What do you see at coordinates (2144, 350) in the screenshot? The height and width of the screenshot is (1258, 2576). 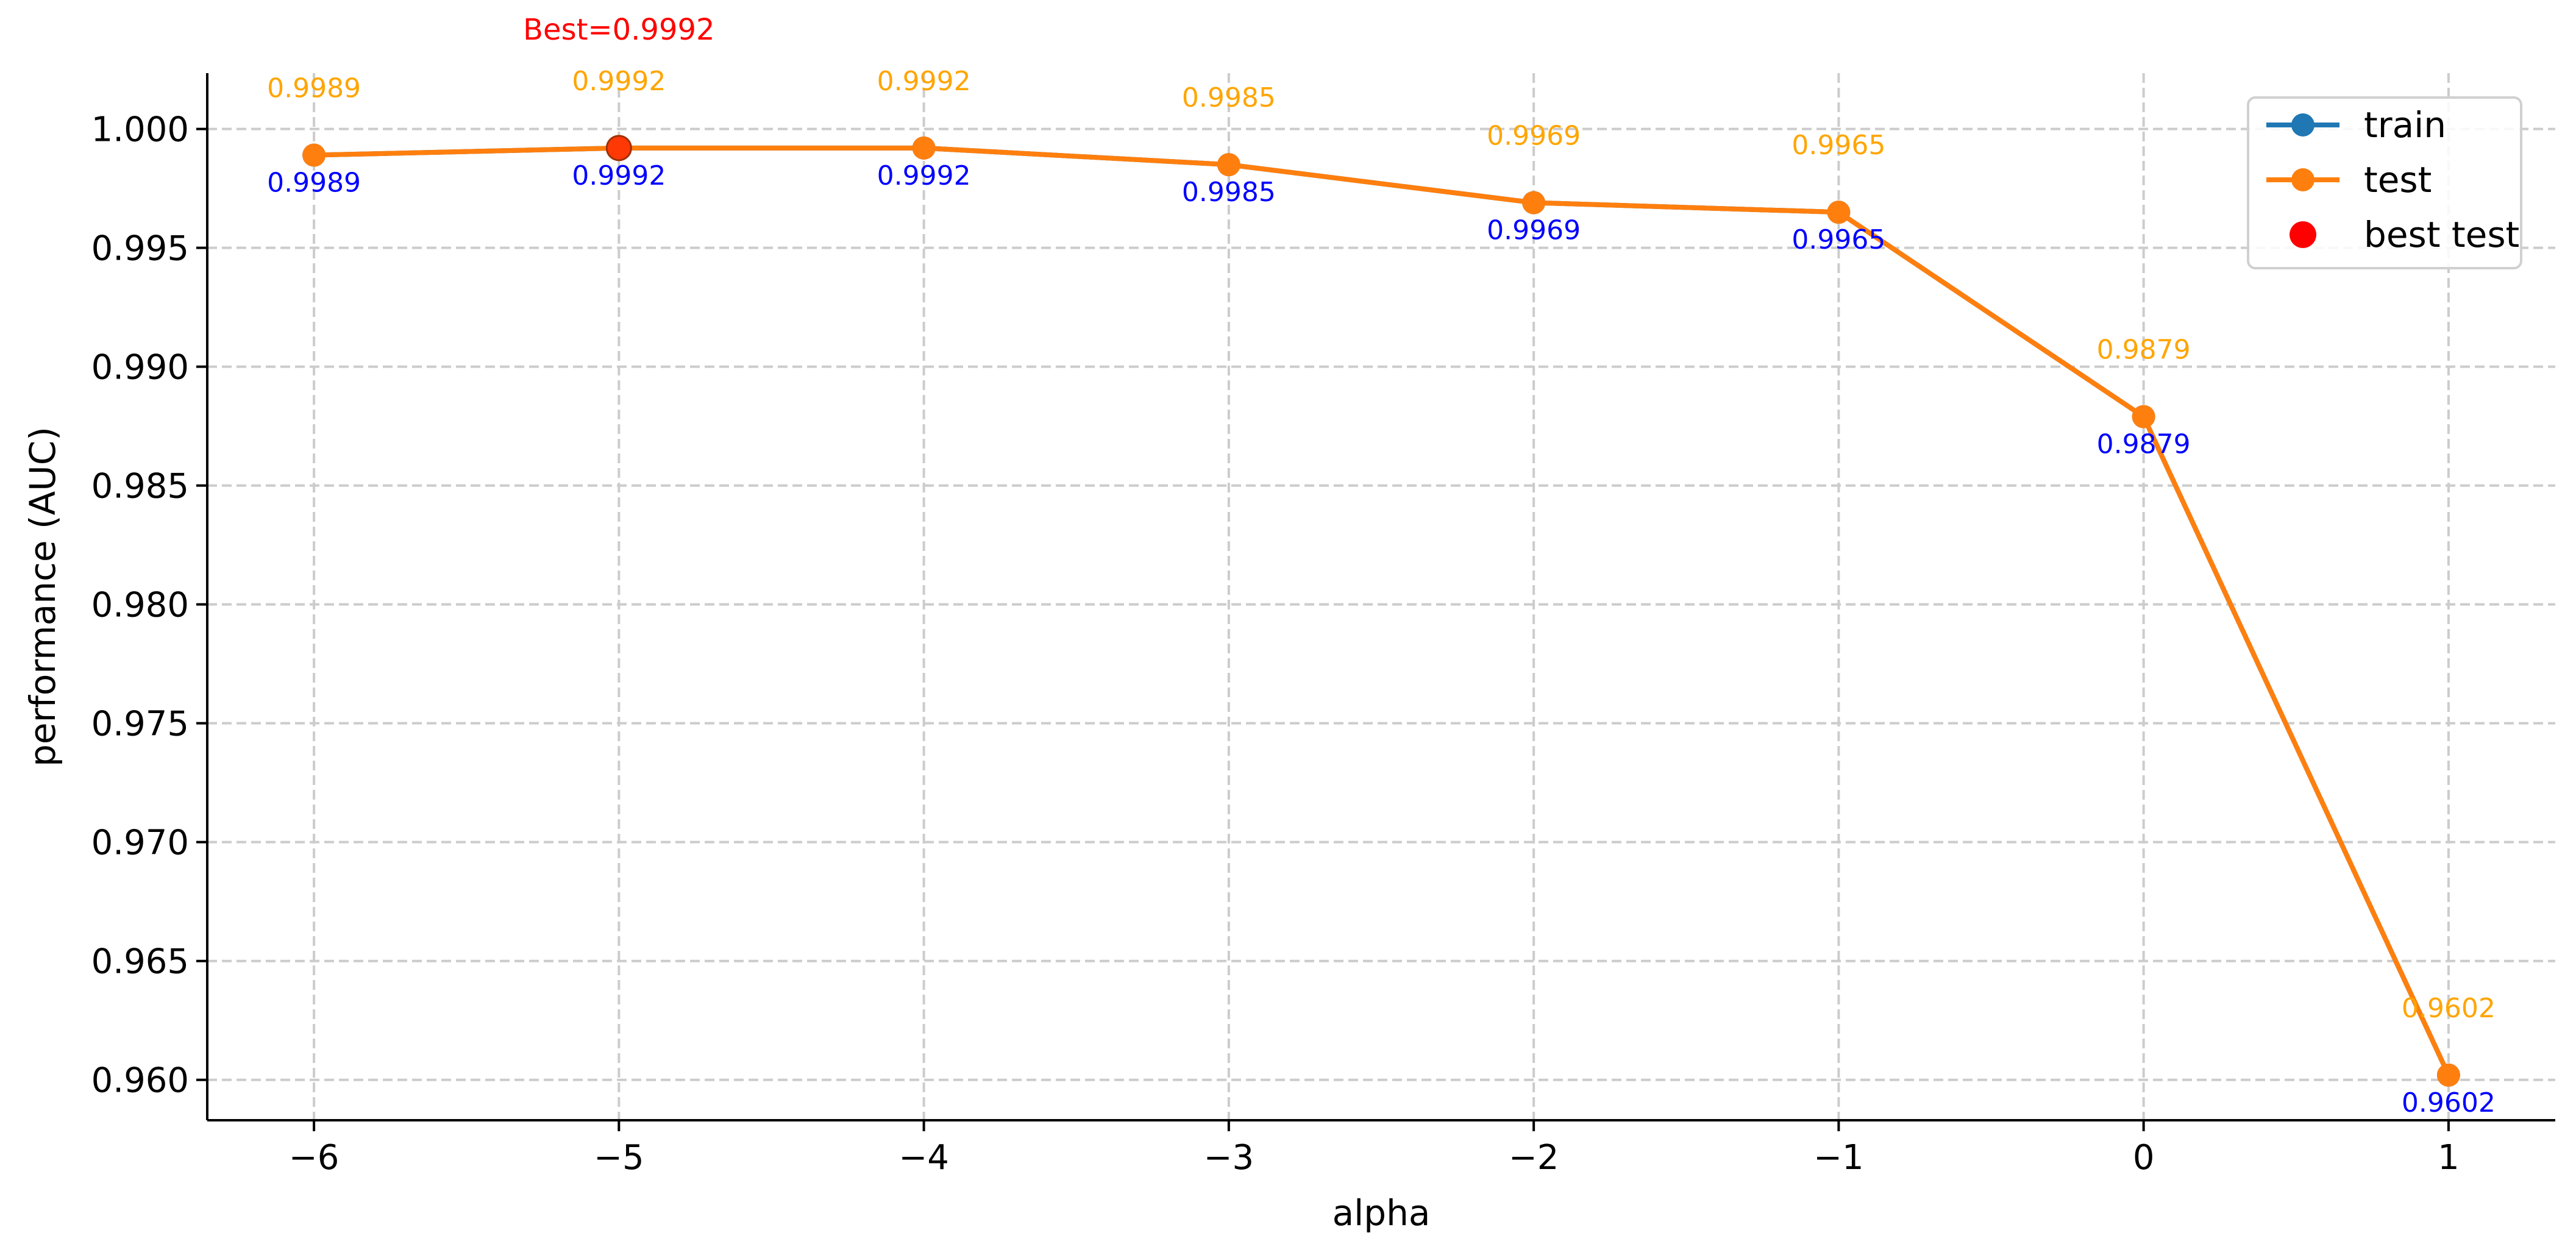 I see `data-label-test: 0.9879` at bounding box center [2144, 350].